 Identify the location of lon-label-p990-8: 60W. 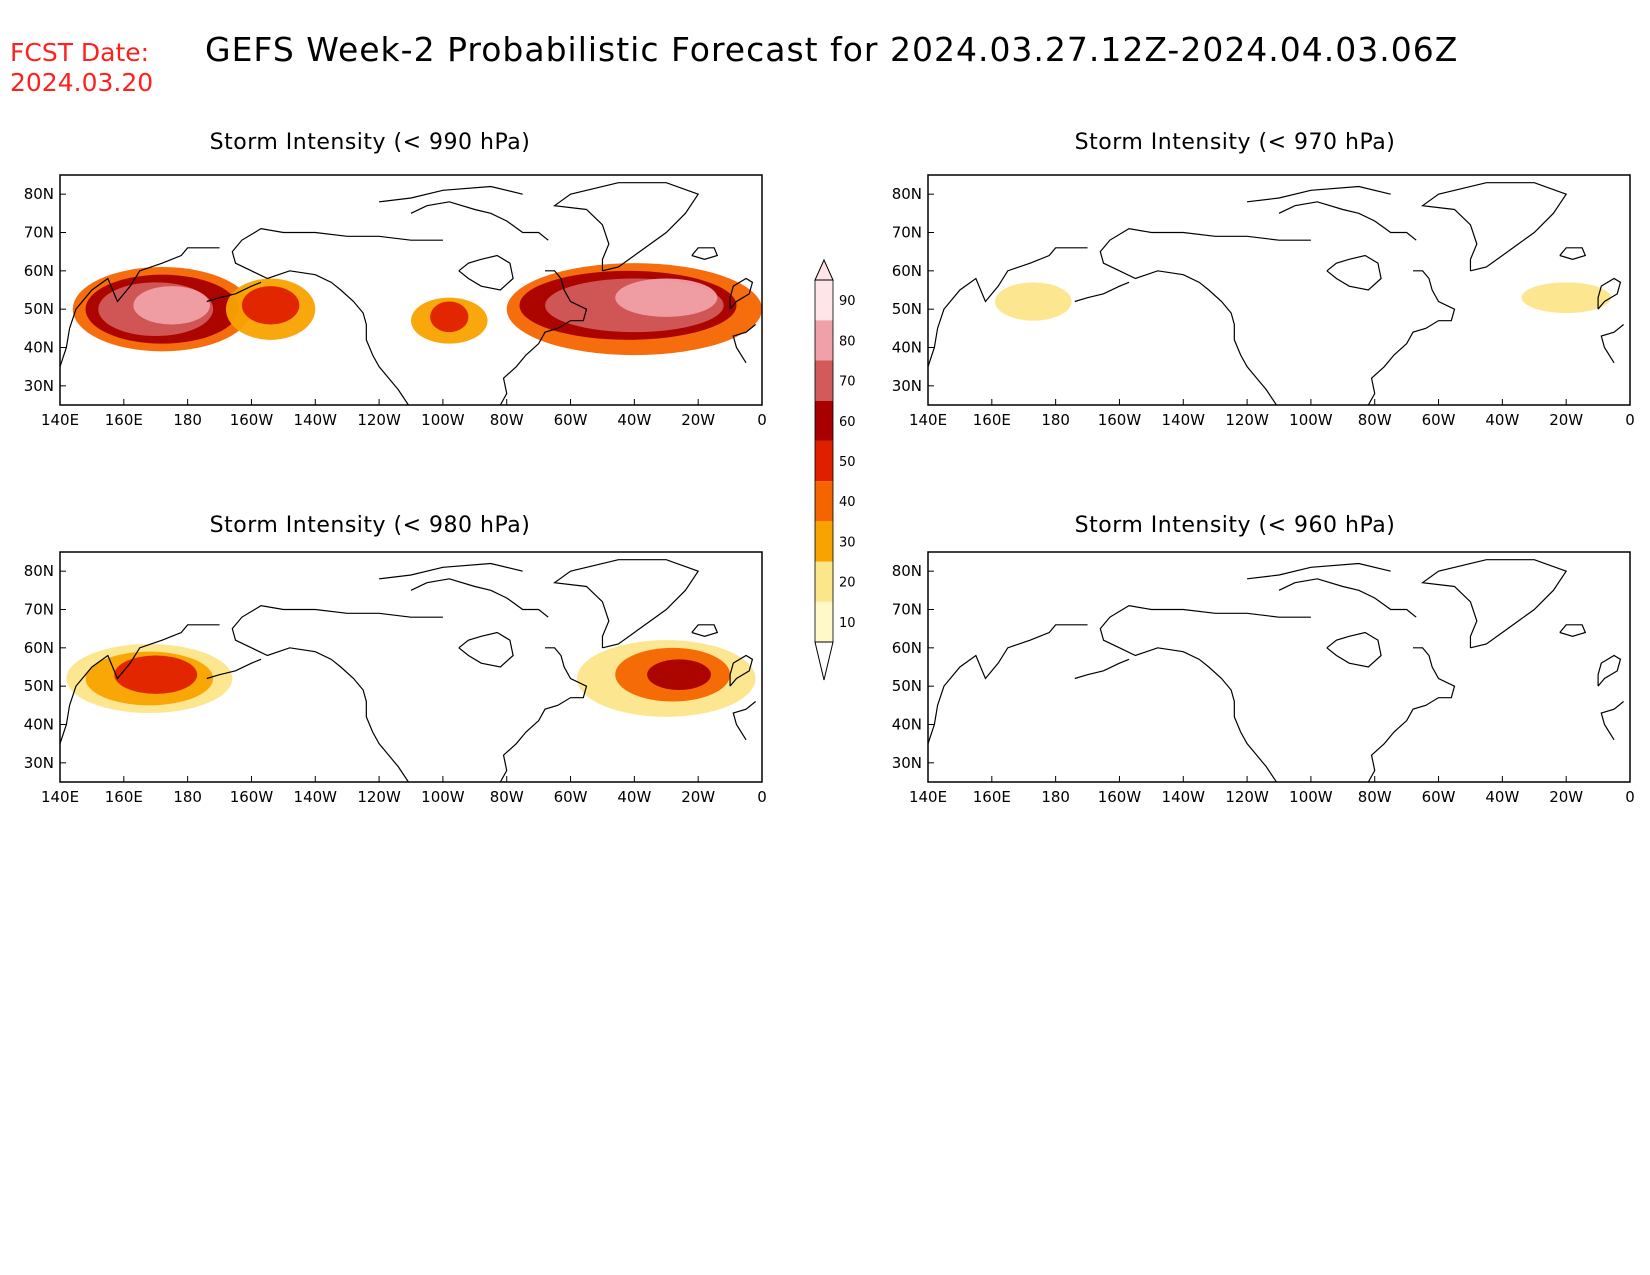
(571, 420).